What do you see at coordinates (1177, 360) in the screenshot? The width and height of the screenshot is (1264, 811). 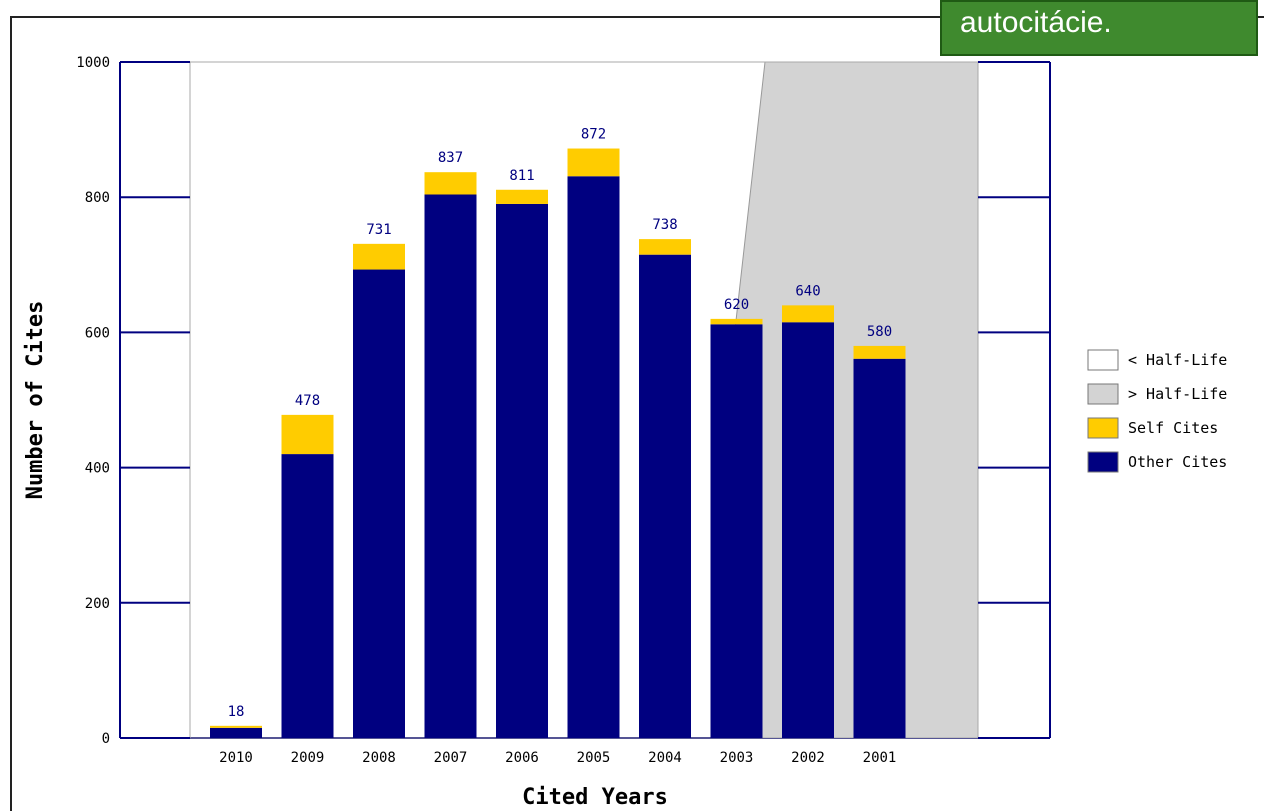 I see `legend-label: < Half-Life` at bounding box center [1177, 360].